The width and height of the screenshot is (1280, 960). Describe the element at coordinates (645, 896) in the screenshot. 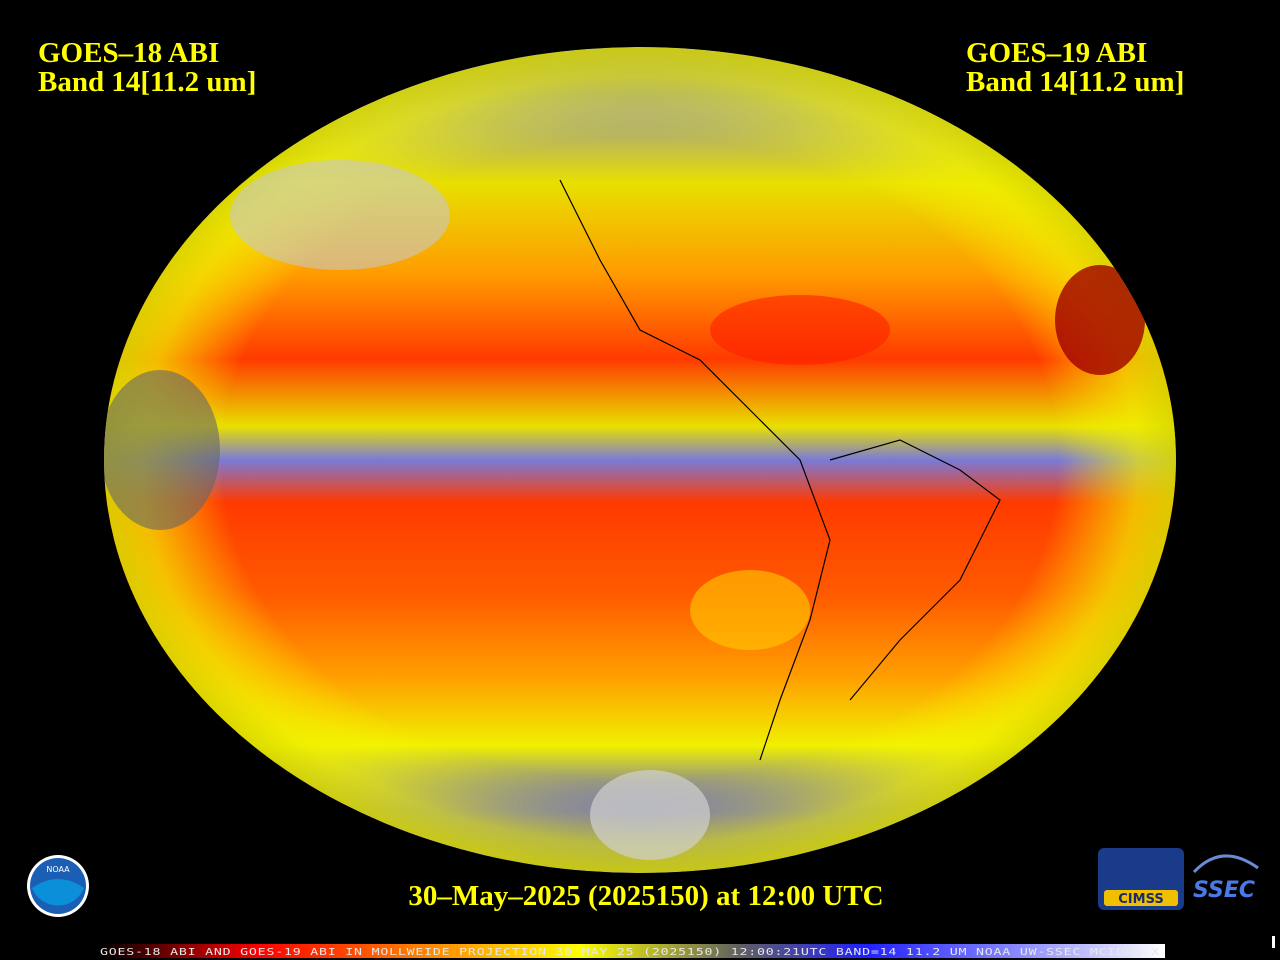

I see `timestamp: 30–May–2025 (2025150) at 12:00 UTC` at that location.